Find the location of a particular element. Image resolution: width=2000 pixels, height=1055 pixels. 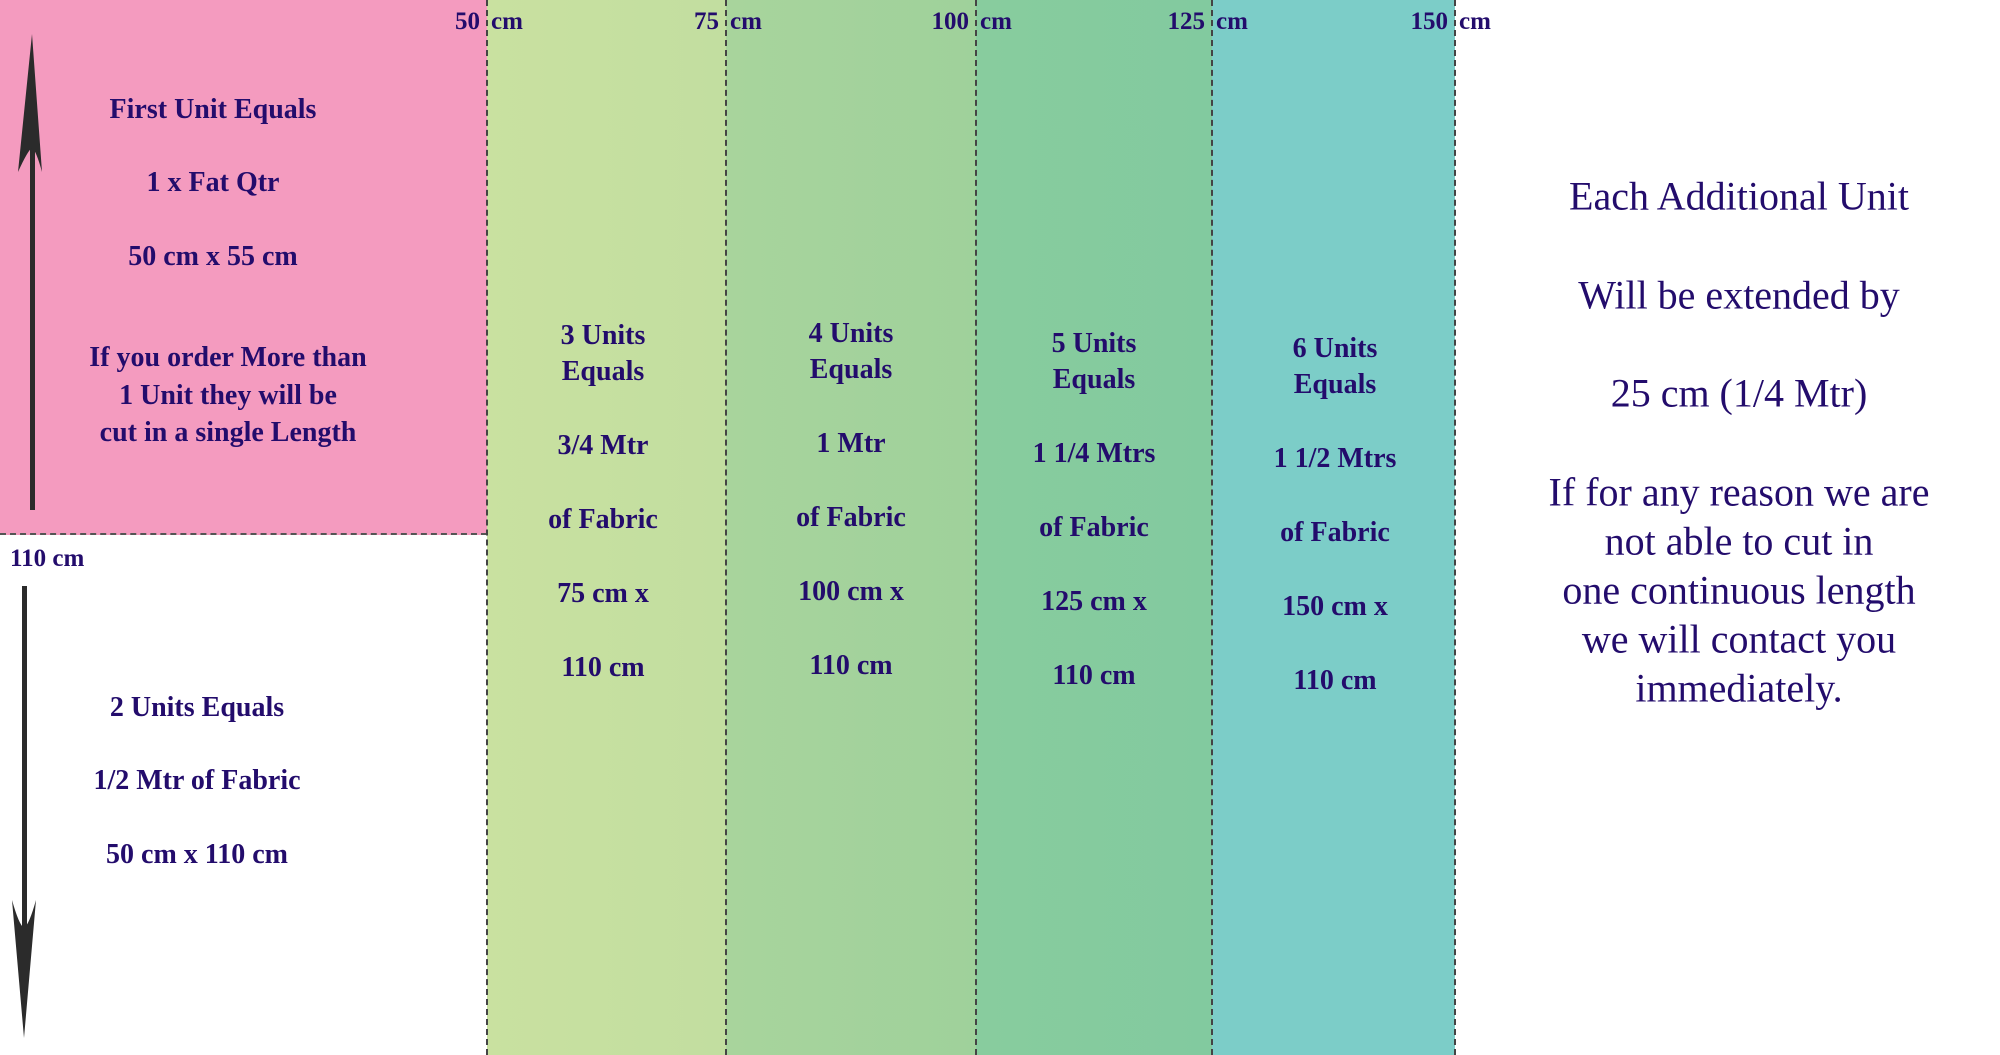

column-3-text: 3 Units is located at coordinates (603, 335).